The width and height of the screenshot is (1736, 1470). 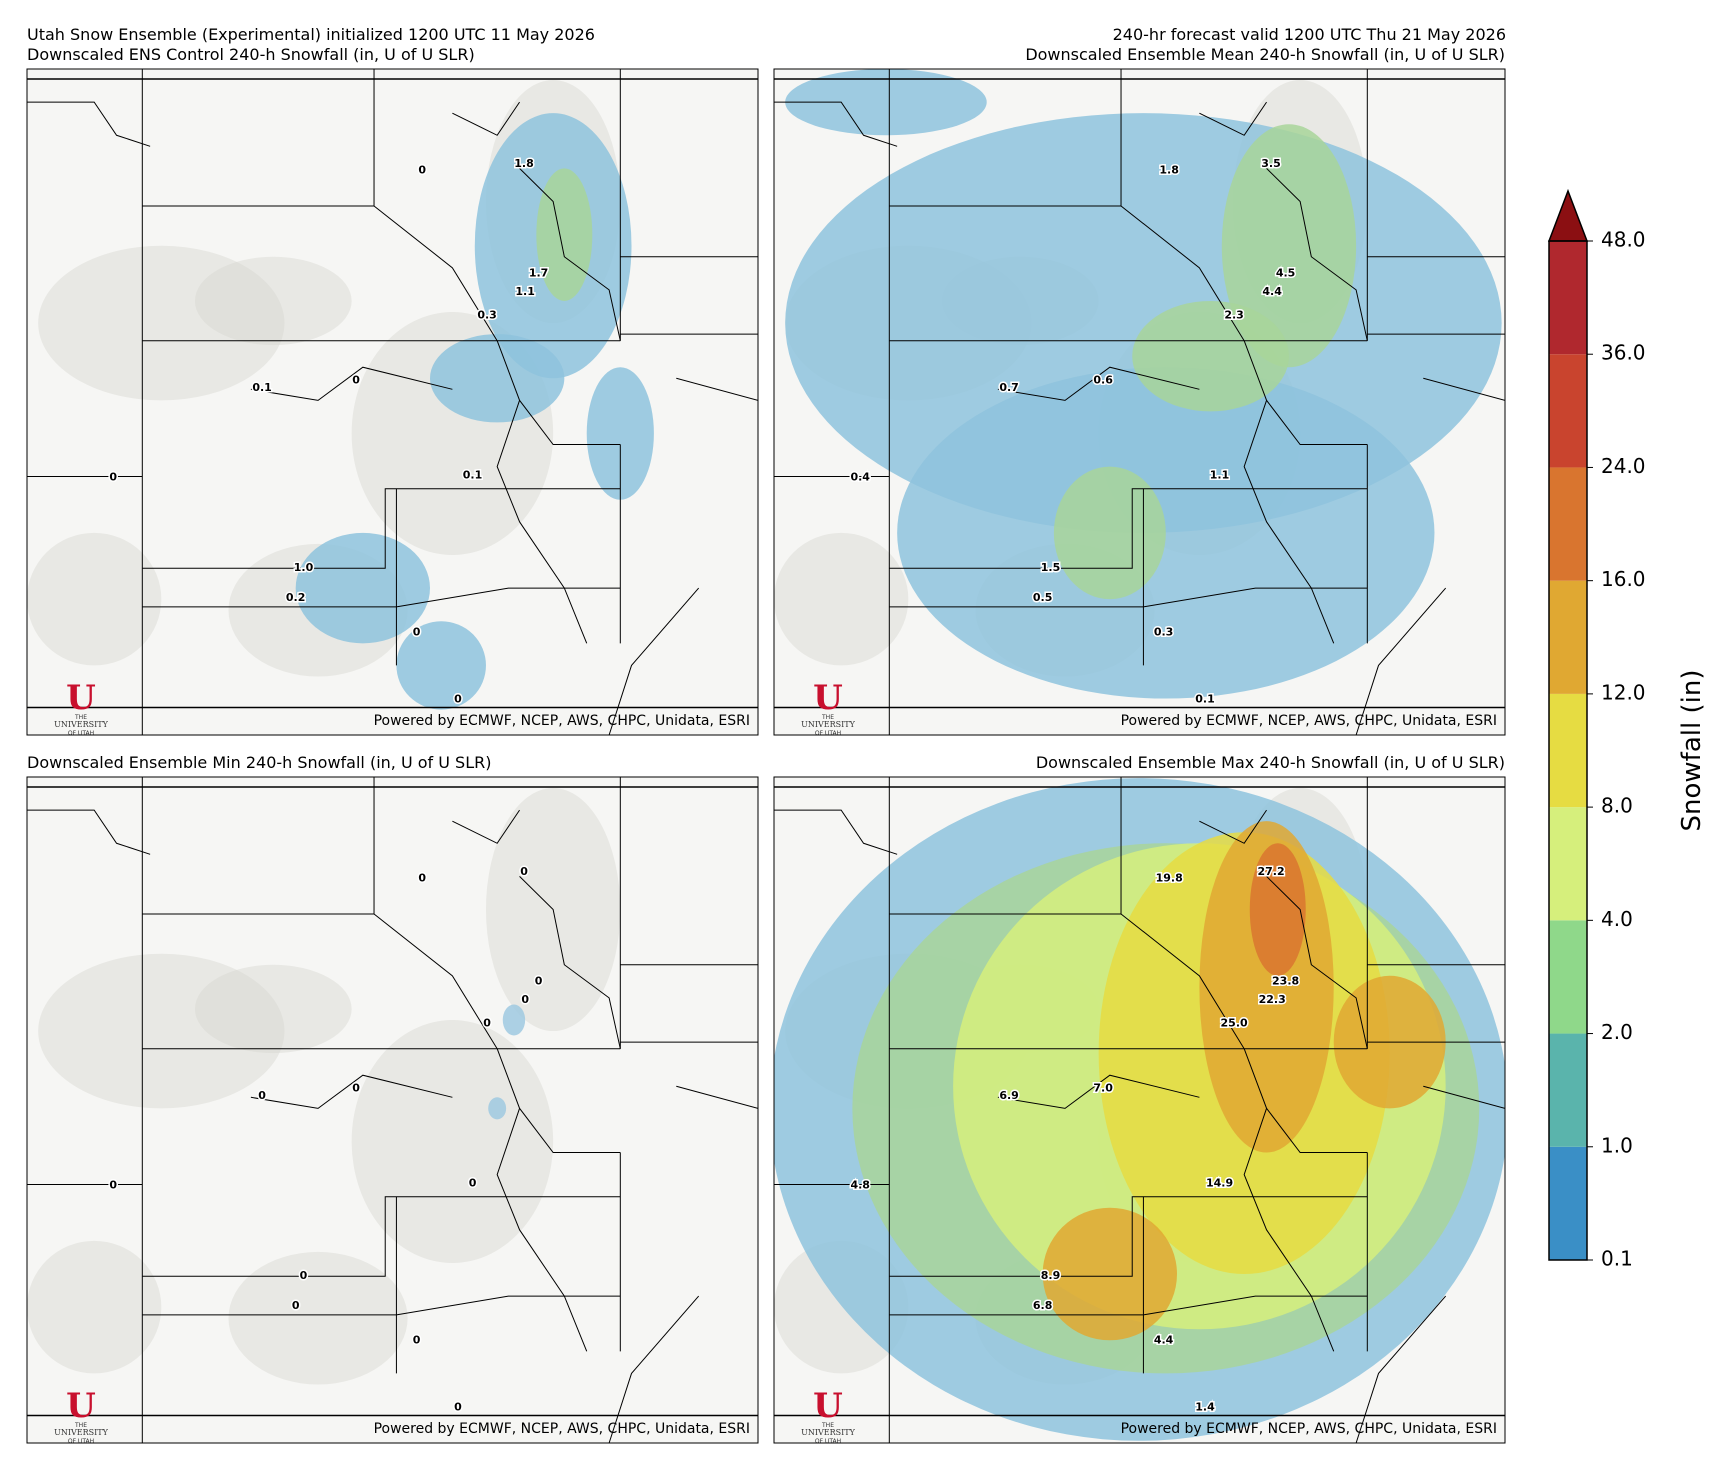 I want to click on point-label: 6.8, so click(x=1043, y=1305).